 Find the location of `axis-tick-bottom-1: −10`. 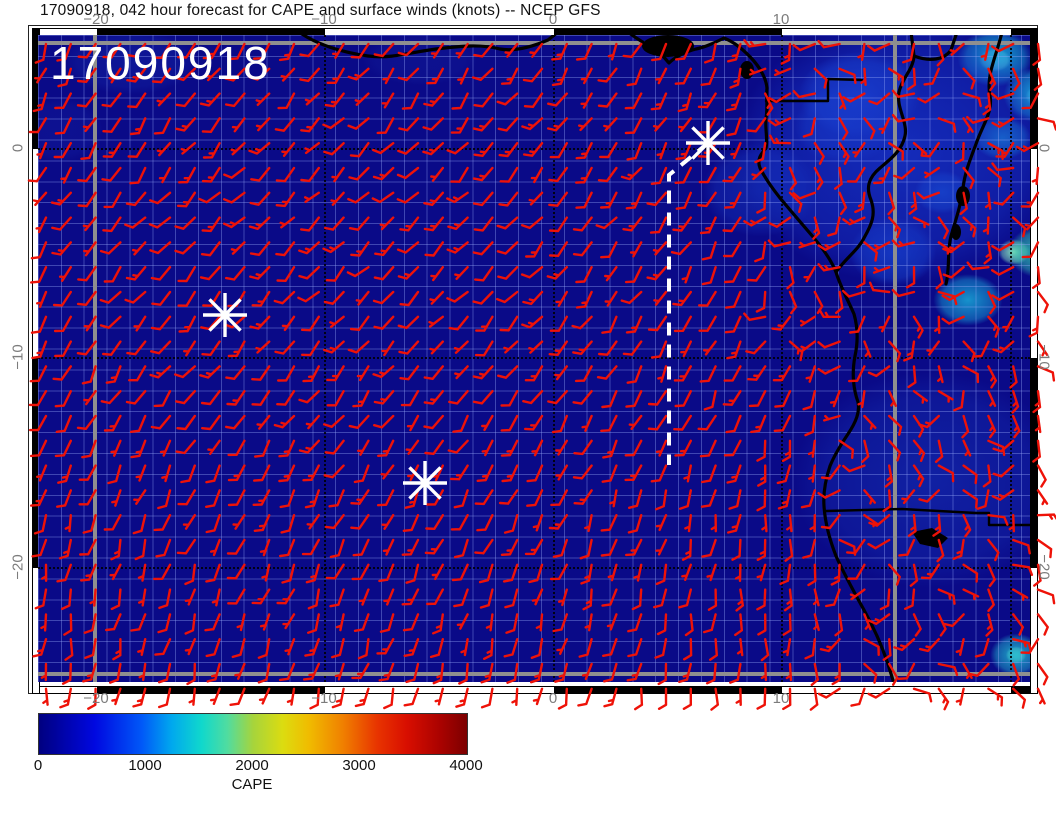

axis-tick-bottom-1: −10 is located at coordinates (324, 698).